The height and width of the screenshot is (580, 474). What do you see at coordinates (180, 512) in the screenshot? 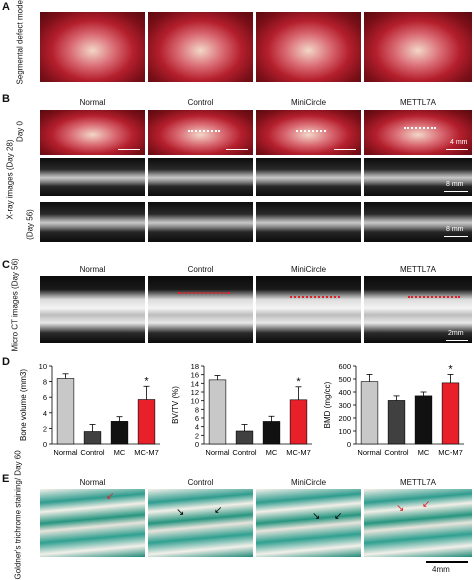
I see `black-arrow-icon: ↘` at bounding box center [180, 512].